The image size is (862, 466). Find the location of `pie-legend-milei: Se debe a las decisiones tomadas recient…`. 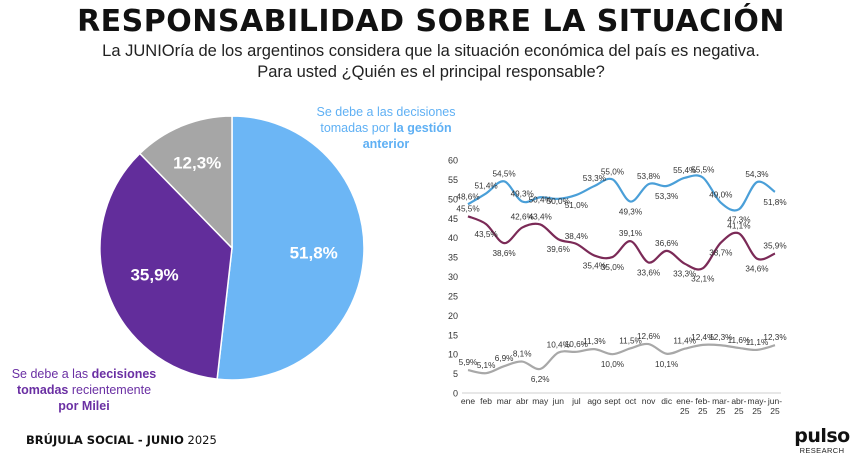

pie-legend-milei: Se debe a las decisiones tomadas recient… is located at coordinates (84, 390).